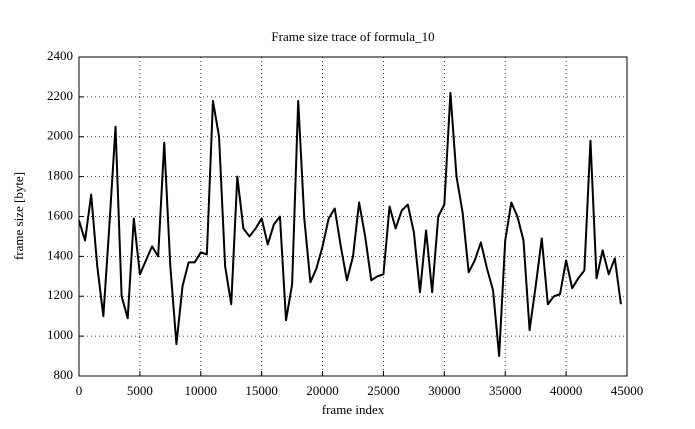  I want to click on y-tick-label: 1600, so click(60, 214).